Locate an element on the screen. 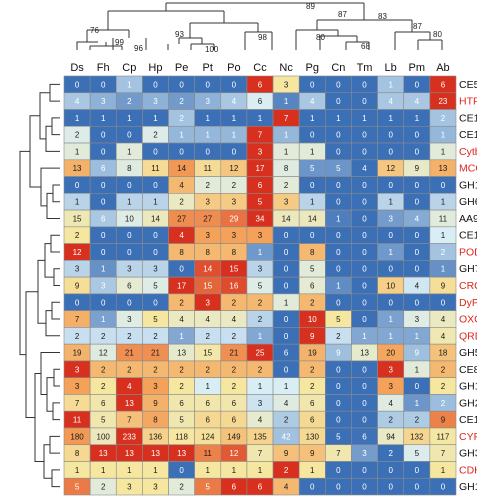 Image resolution: width=477 pixels, height=502 pixels. row-label: GH3 is located at coordinates (468, 454).